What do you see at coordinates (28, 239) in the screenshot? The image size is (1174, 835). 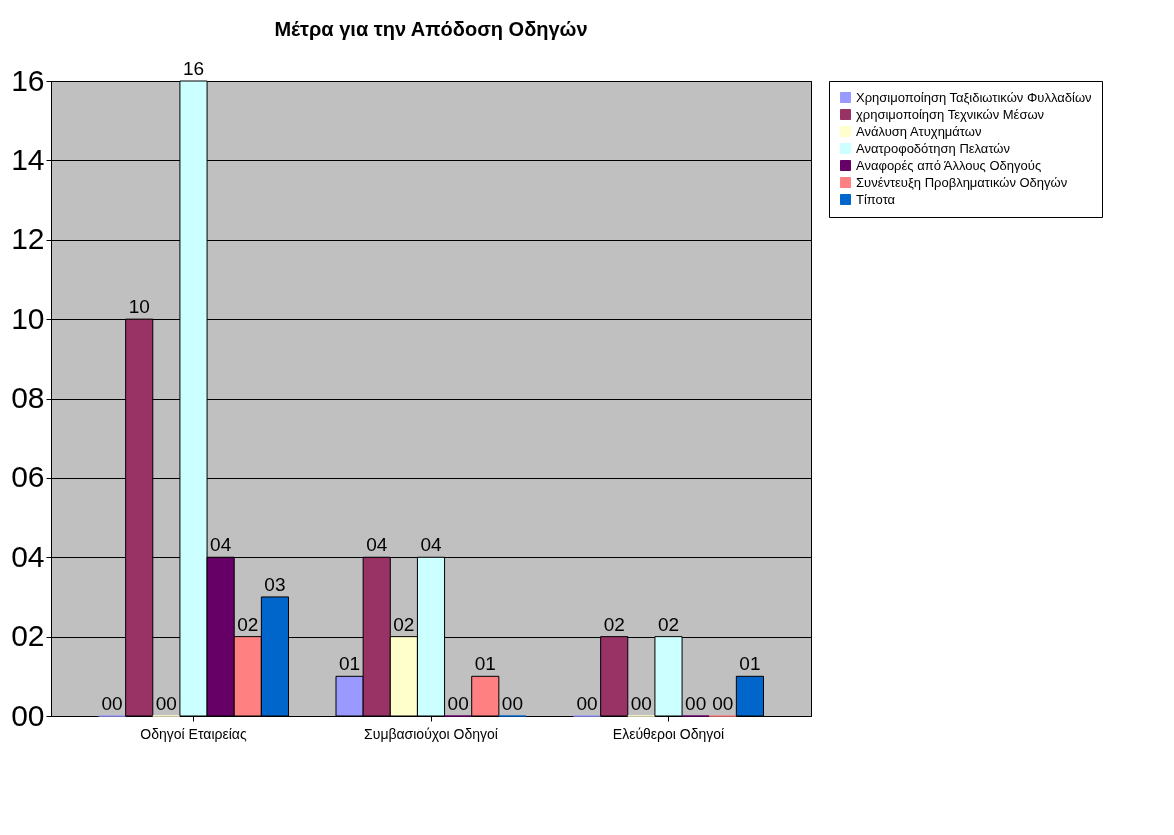 I see `y-tick-label: 12` at bounding box center [28, 239].